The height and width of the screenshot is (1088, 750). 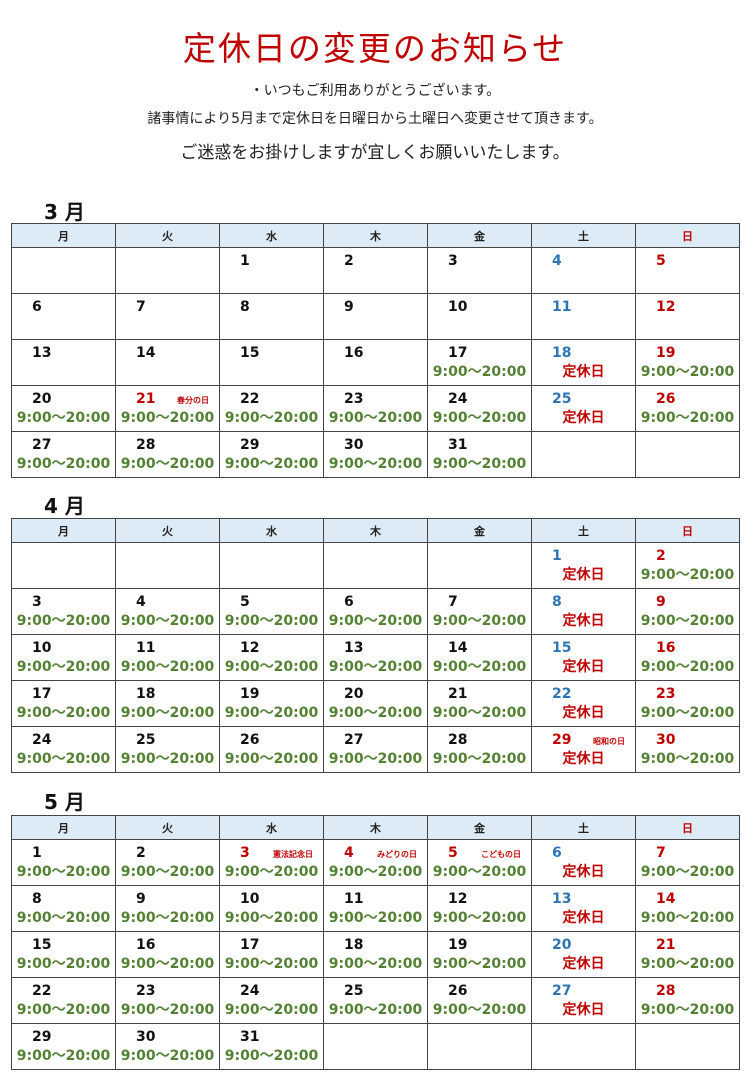 What do you see at coordinates (42, 1037) in the screenshot?
I see `day-number: 29` at bounding box center [42, 1037].